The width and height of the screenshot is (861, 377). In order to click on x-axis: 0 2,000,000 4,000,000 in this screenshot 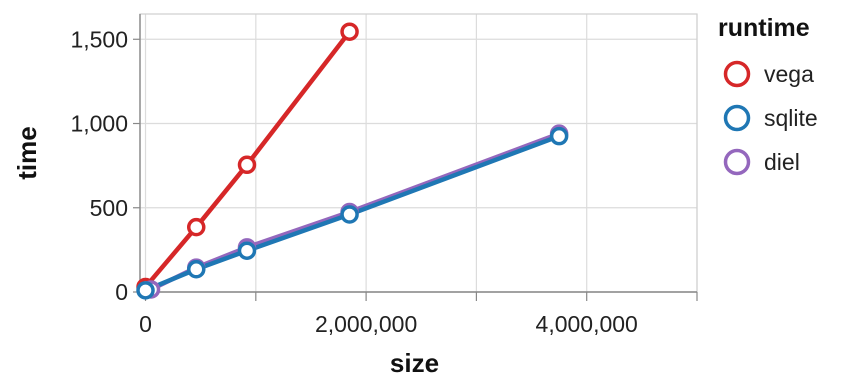, I will do `click(418, 314)`.